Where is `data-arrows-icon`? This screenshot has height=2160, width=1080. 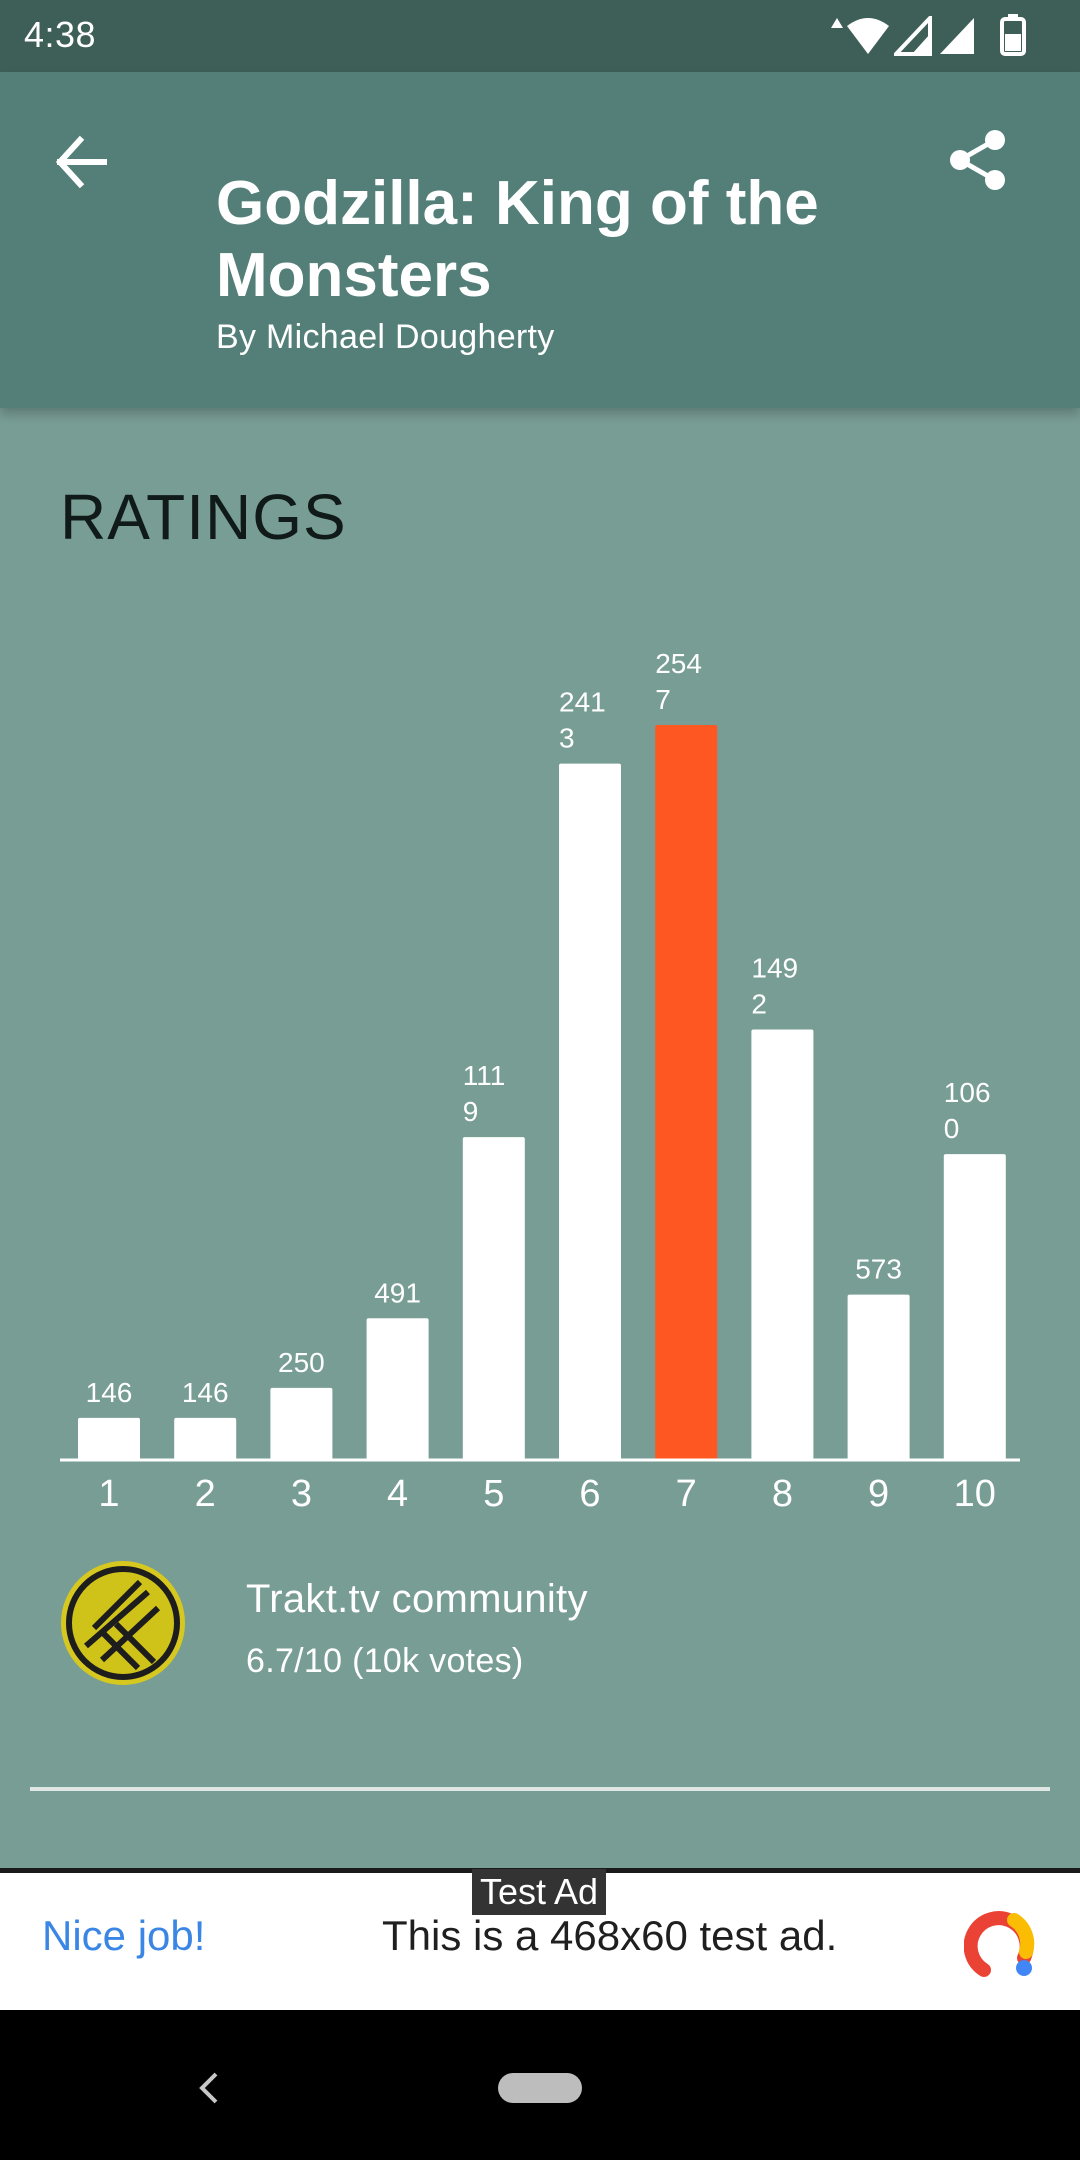 data-arrows-icon is located at coordinates (837, 26).